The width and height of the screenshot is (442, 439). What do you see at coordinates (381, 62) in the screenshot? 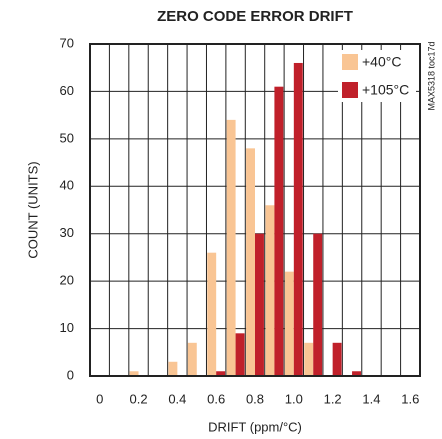
I see `legend-label: +40°C` at bounding box center [381, 62].